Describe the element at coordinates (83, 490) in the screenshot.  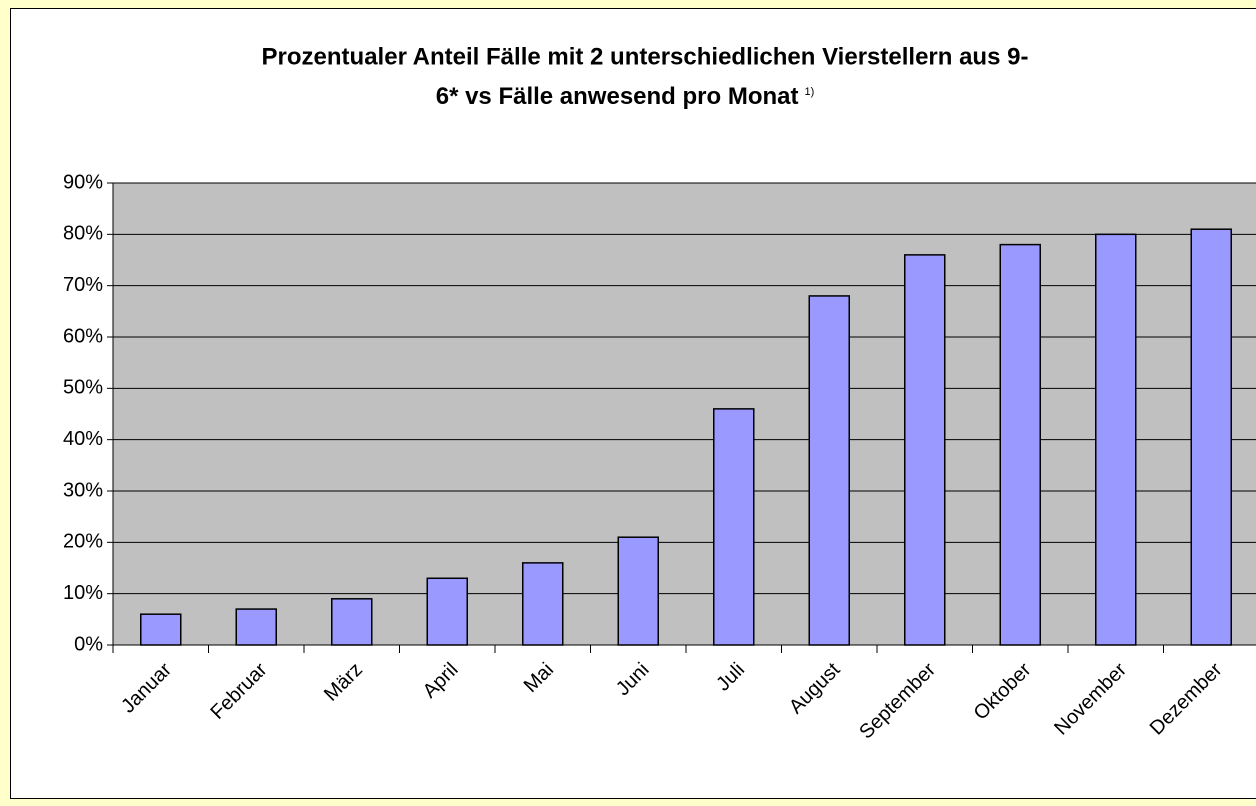
I see `y-tick-label: 30%` at that location.